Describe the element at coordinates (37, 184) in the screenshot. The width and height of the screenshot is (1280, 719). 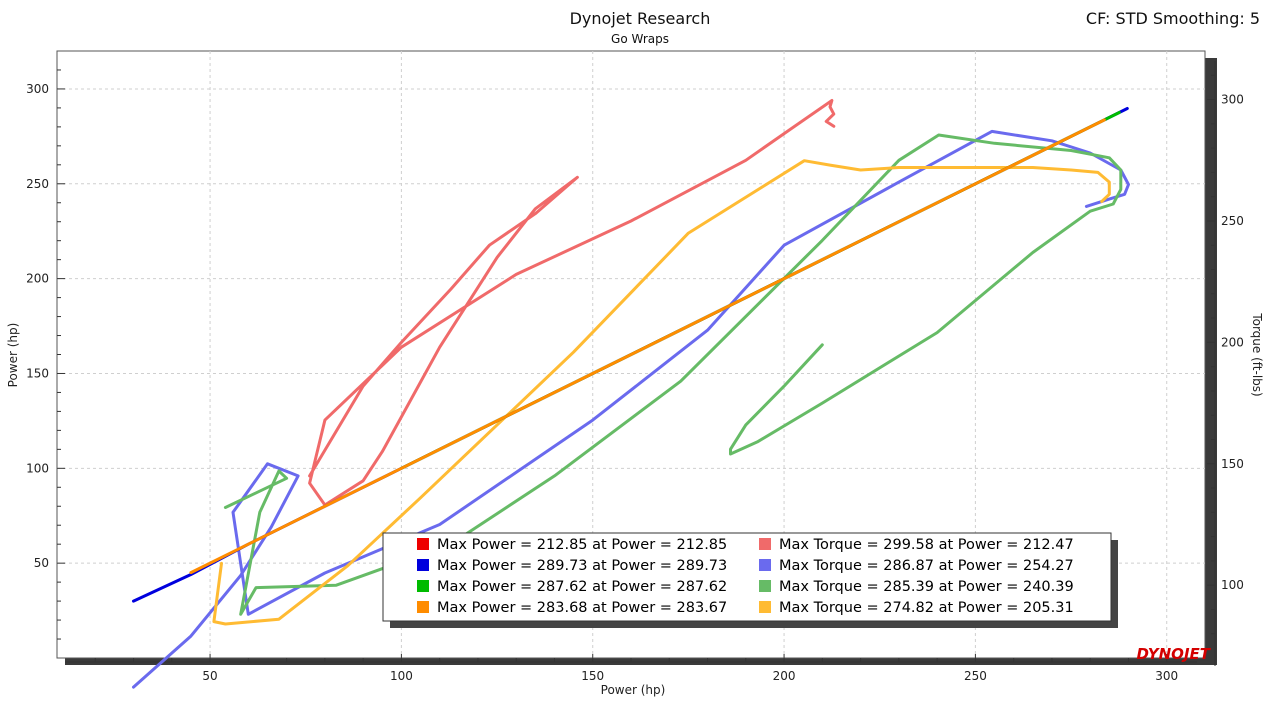
I see `y-left-tick-label: 250` at that location.